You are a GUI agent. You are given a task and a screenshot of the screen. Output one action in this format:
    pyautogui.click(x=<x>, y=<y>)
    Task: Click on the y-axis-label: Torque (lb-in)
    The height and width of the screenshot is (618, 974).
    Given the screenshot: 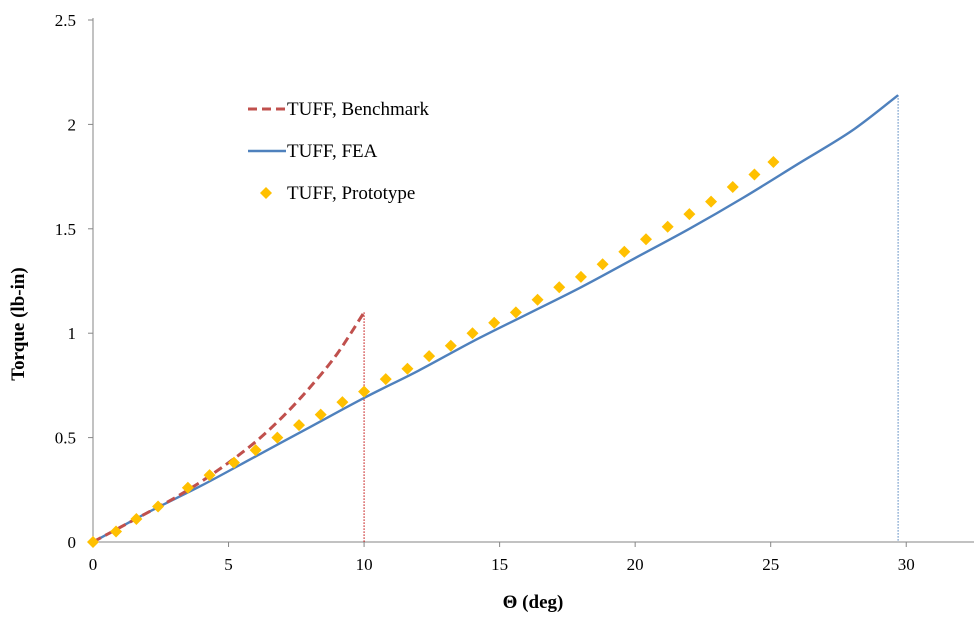 What is the action you would take?
    pyautogui.click(x=18, y=324)
    